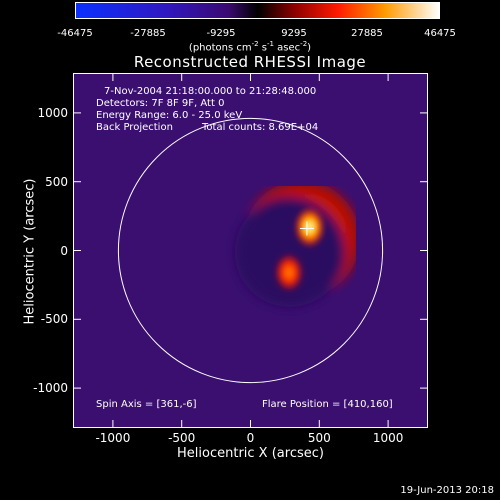 The height and width of the screenshot is (500, 500). I want to click on colorbar-tick-label: -27885, so click(148, 33).